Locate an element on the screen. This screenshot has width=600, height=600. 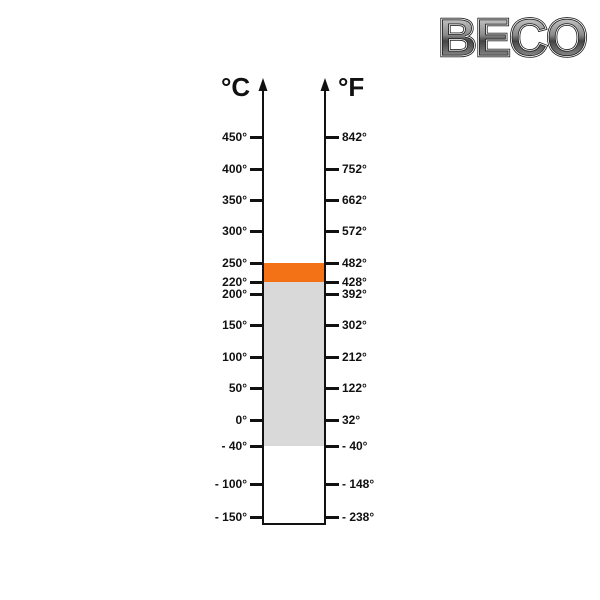
fahrenheit-tick-label: 122° is located at coordinates (354, 388).